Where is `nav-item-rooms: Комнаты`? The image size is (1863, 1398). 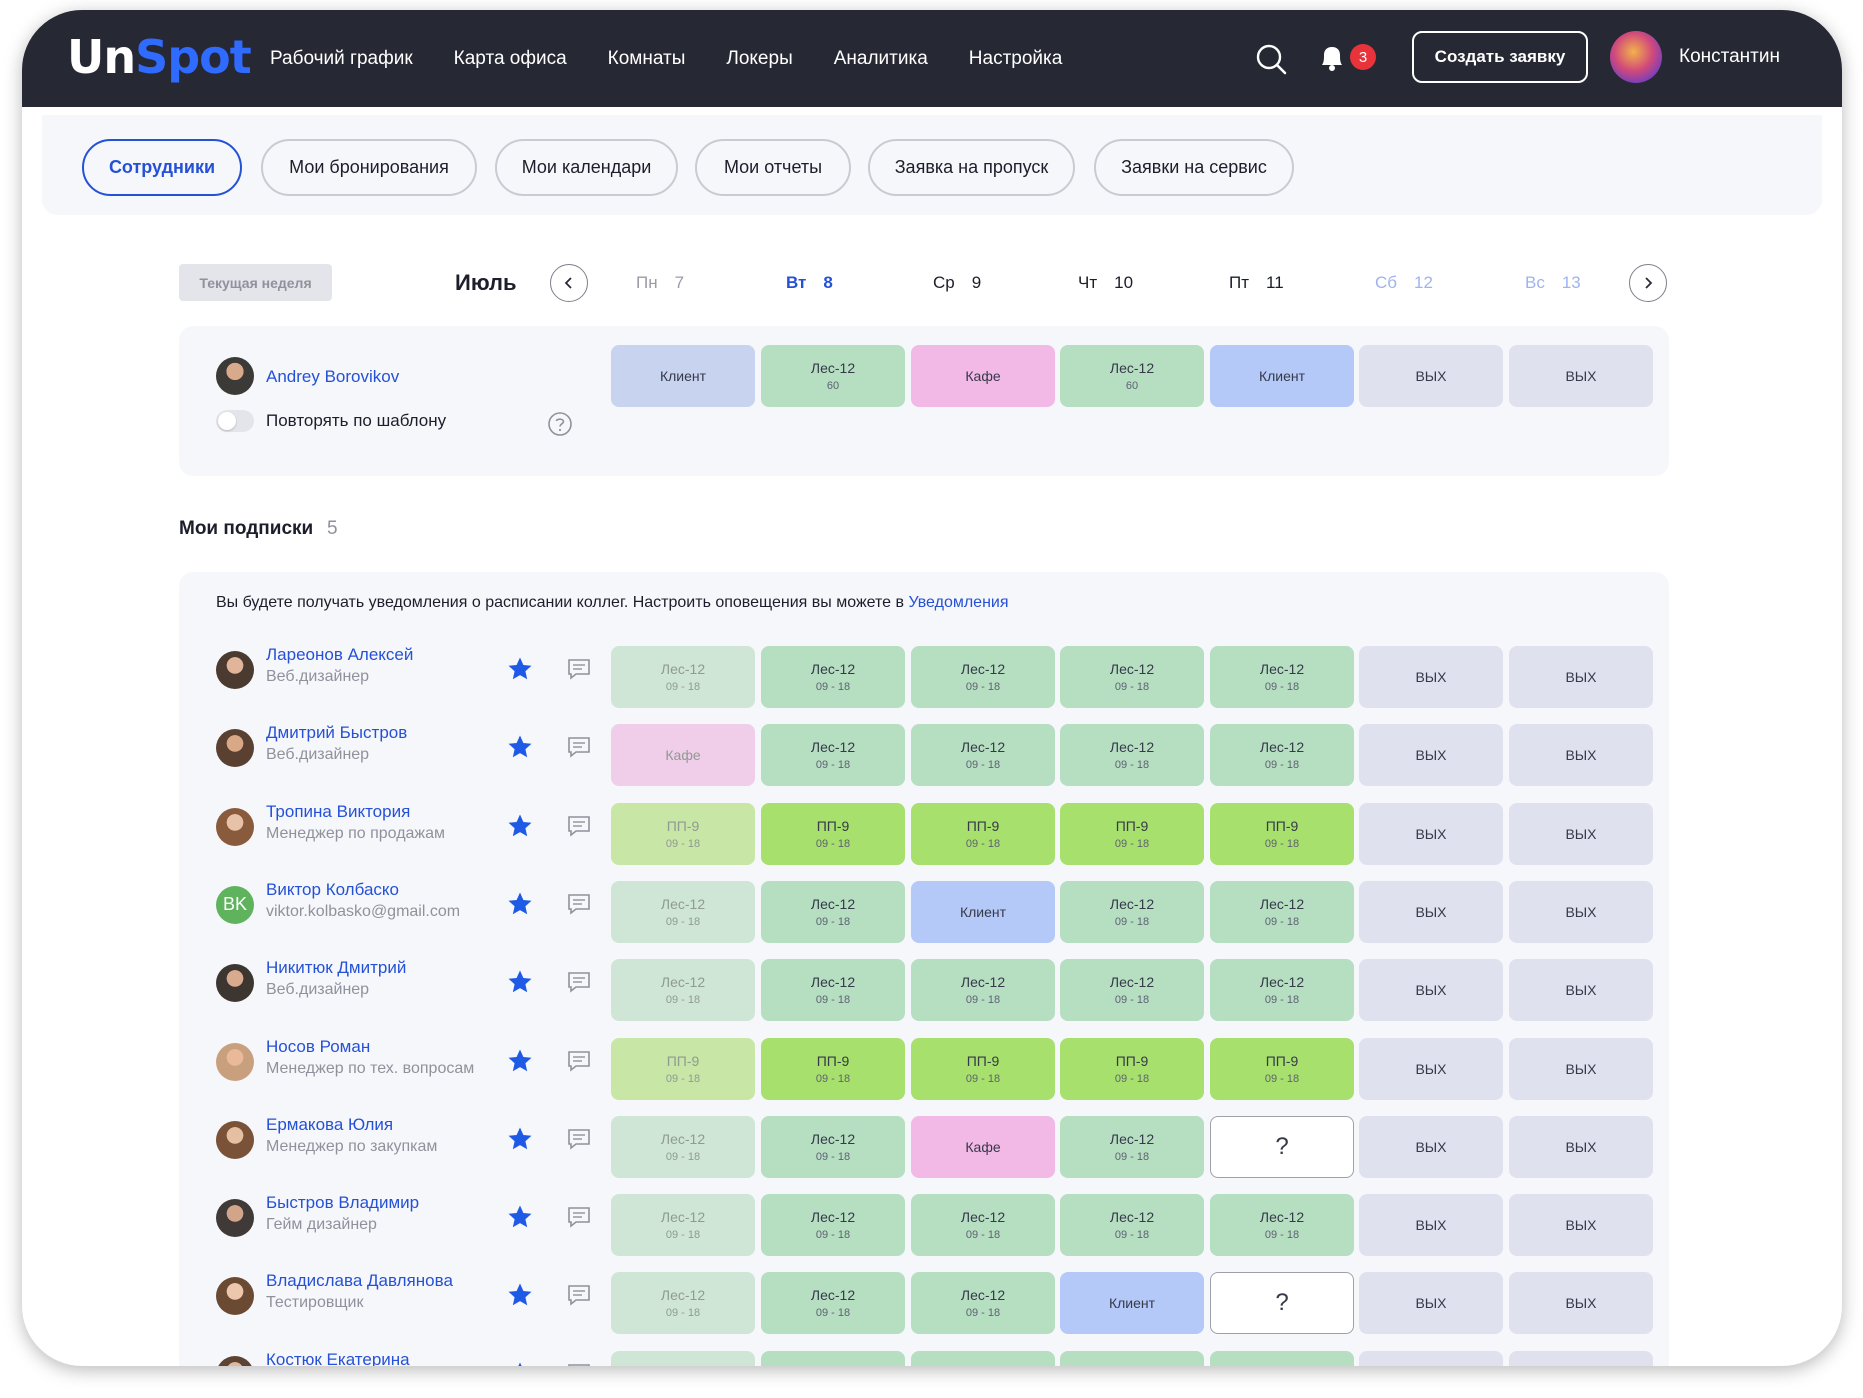 nav-item-rooms: Комнаты is located at coordinates (646, 58).